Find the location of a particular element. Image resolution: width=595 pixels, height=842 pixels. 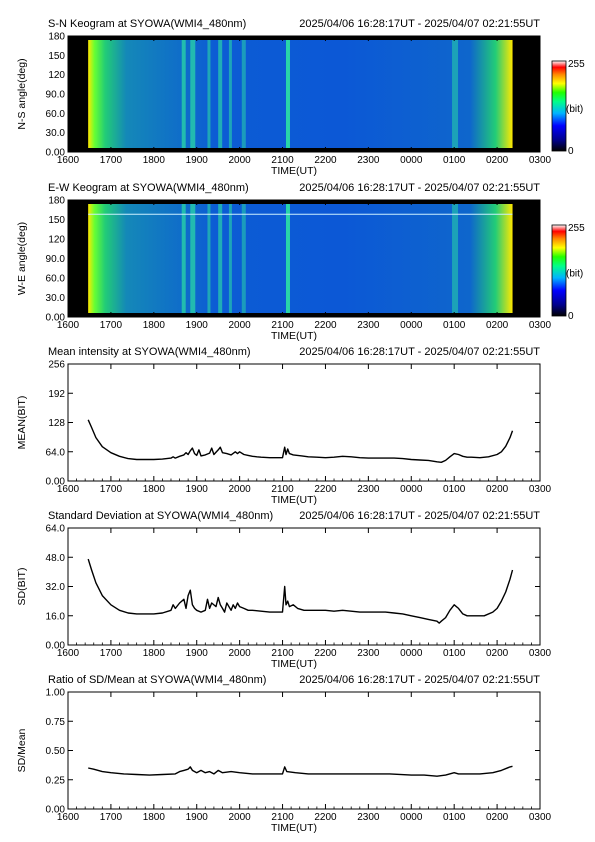

y-tick-label: 48.0 is located at coordinates (56, 558).